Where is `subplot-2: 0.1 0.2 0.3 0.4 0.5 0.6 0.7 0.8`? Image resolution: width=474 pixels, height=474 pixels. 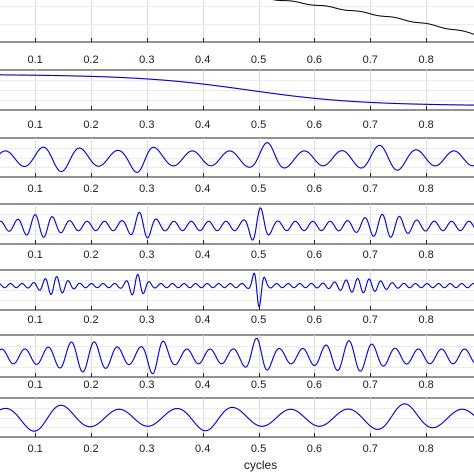
subplot-2: 0.1 0.2 0.3 0.4 0.5 0.6 0.7 0.8 is located at coordinates (237, 100).